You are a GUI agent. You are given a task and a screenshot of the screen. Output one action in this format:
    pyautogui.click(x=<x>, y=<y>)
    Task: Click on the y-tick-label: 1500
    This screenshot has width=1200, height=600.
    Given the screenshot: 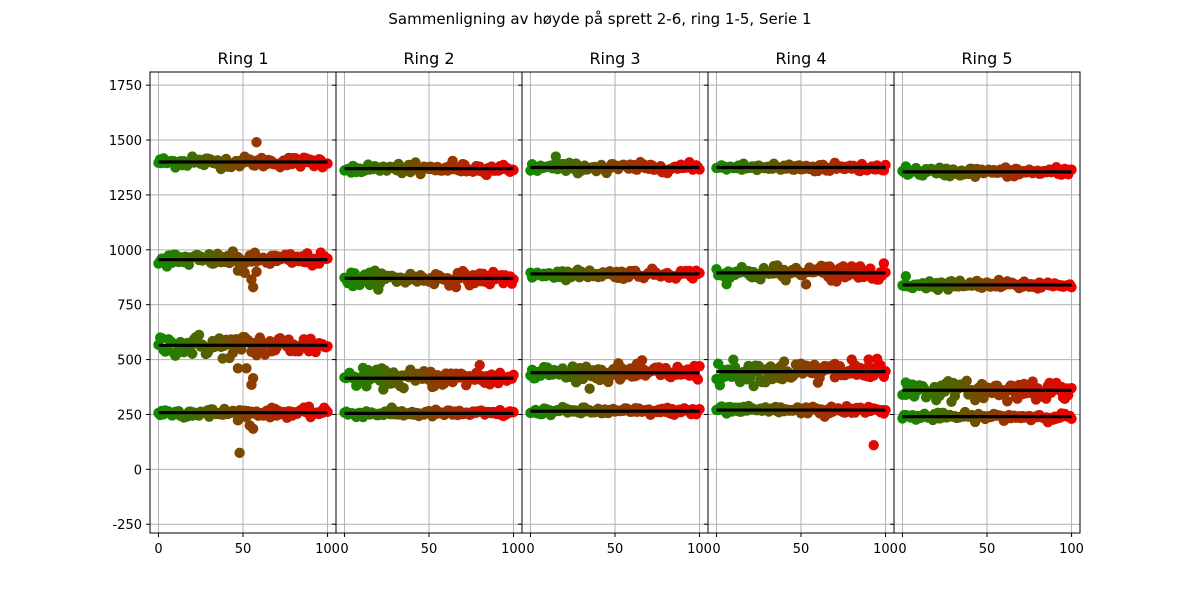 What is the action you would take?
    pyautogui.click(x=125, y=141)
    